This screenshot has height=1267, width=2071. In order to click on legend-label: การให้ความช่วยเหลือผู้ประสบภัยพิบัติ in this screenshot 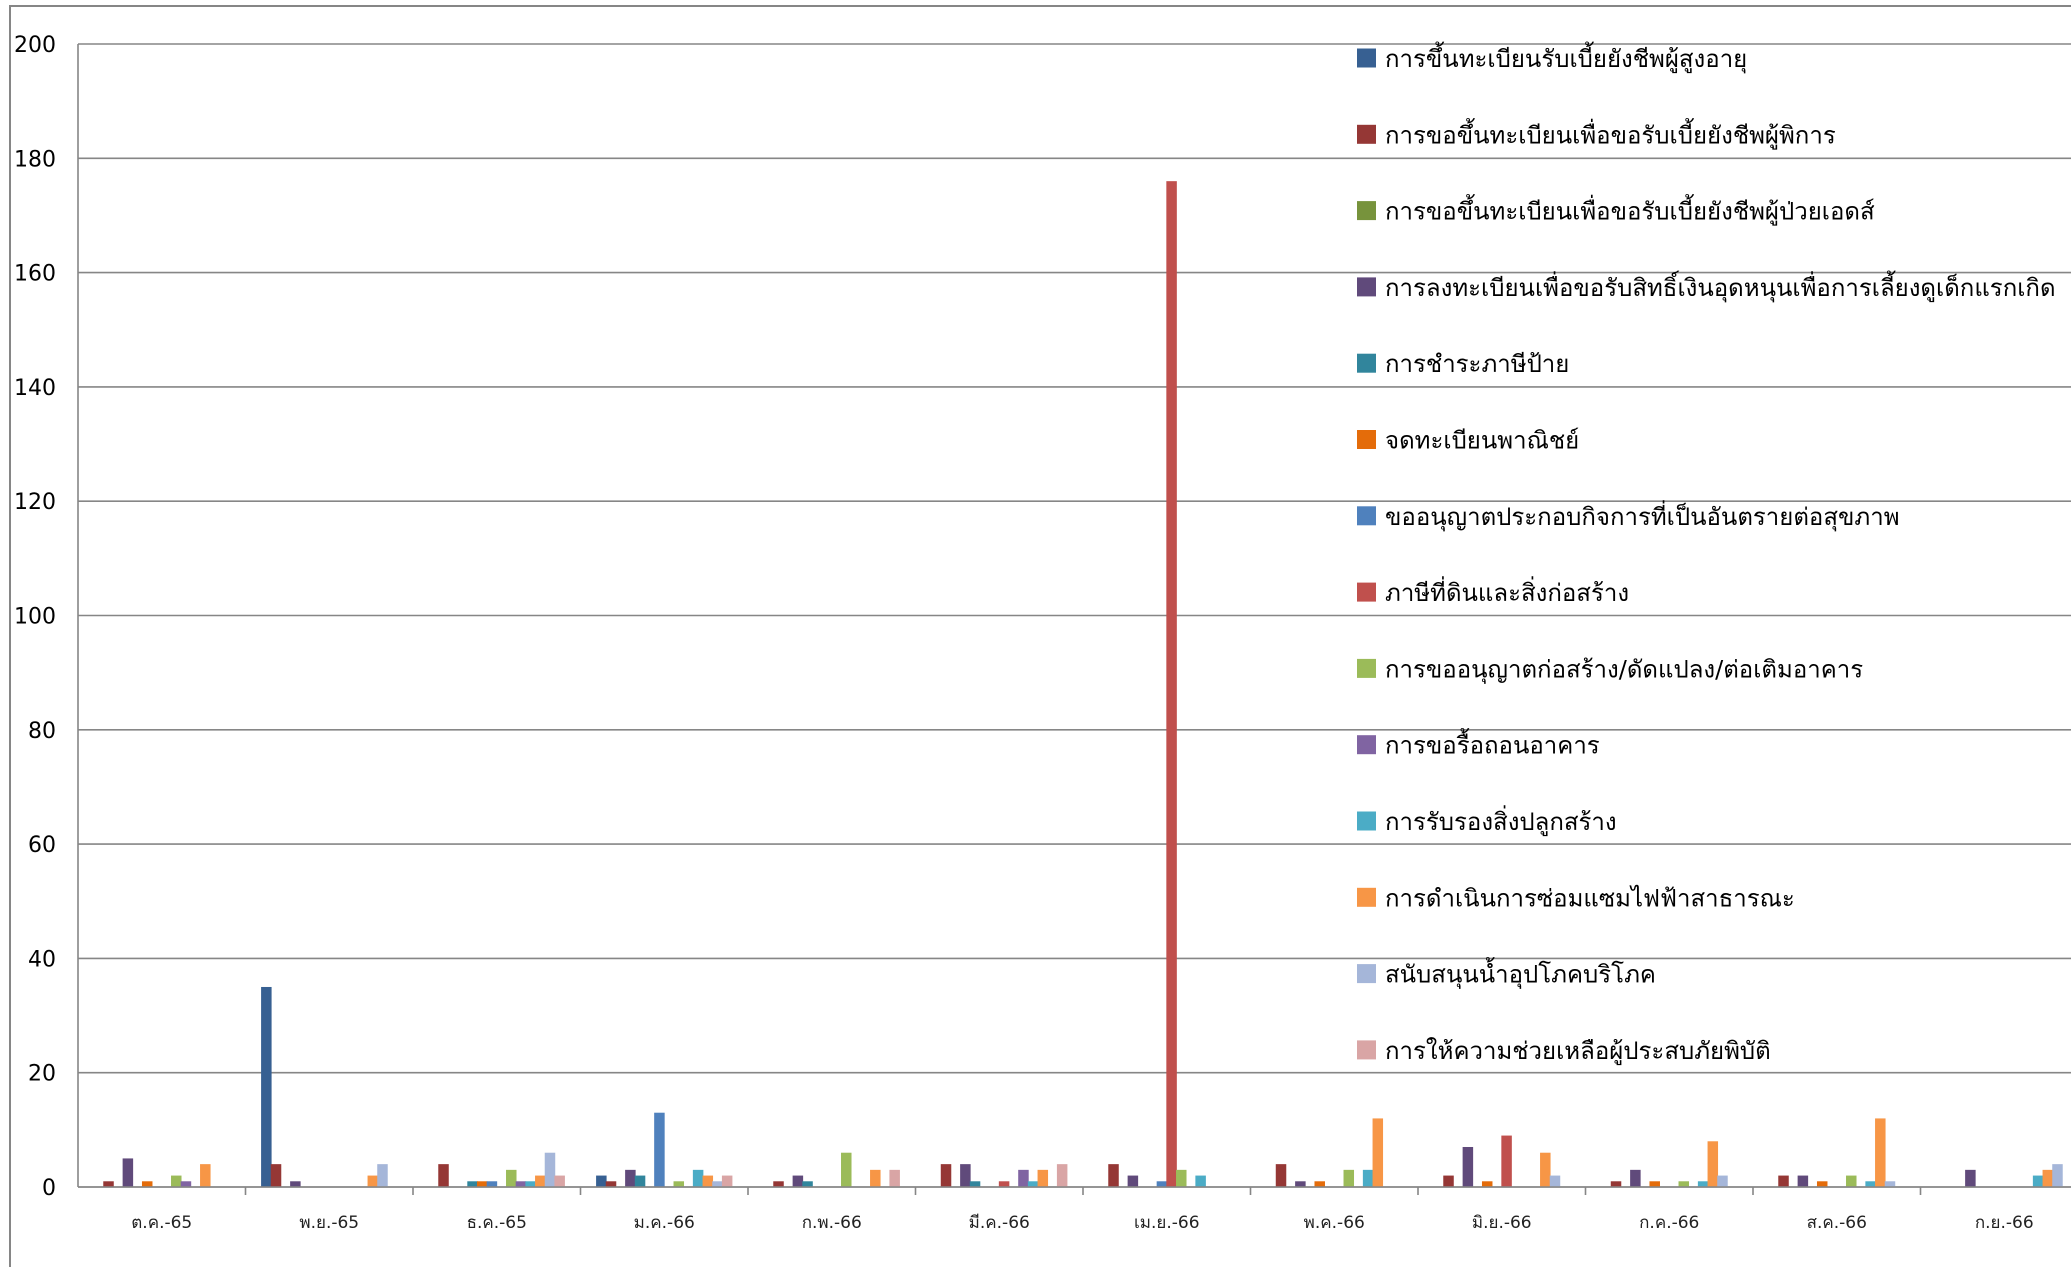, I will do `click(1578, 1051)`.